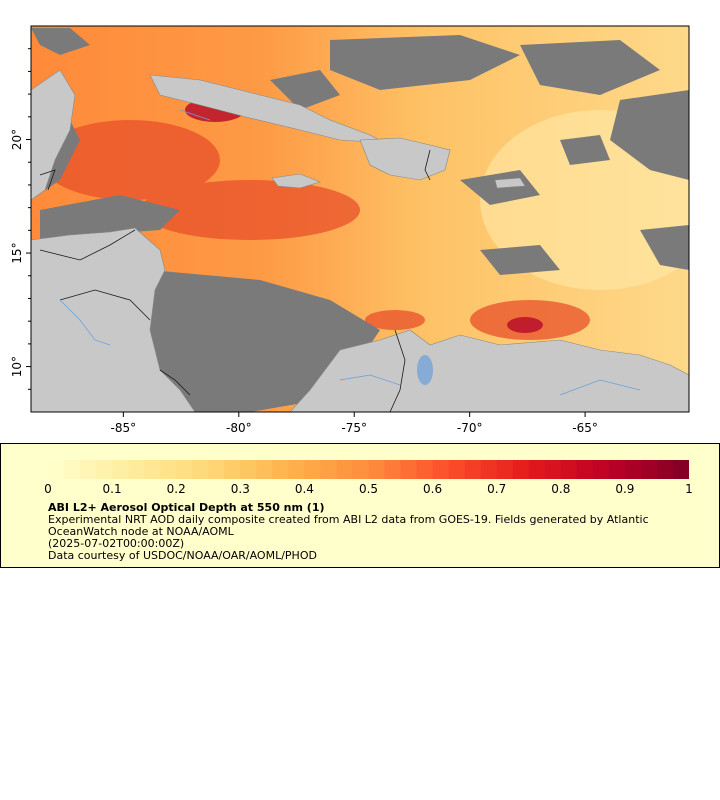 The image size is (720, 800). Describe the element at coordinates (296, 181) in the screenshot. I see `jamaica-land` at that location.